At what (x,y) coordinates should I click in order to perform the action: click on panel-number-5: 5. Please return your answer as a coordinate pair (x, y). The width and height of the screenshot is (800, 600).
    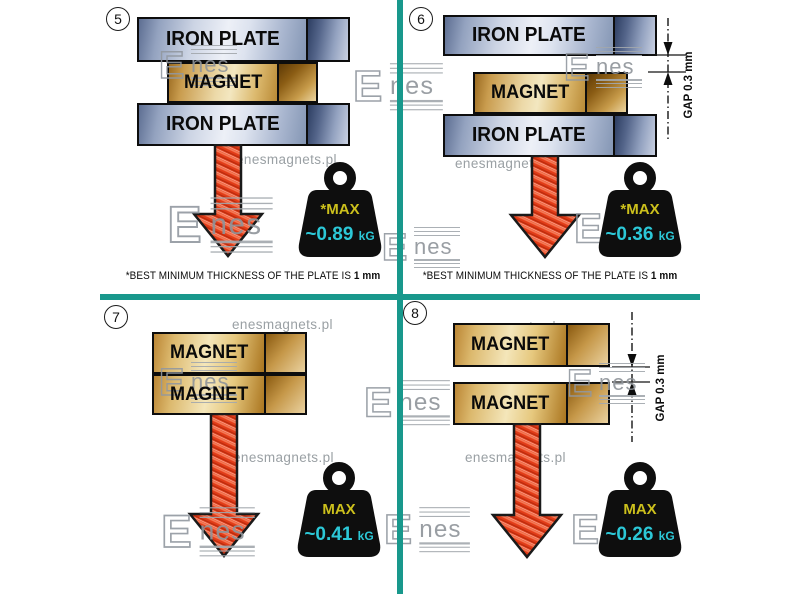
    Looking at the image, I should click on (118, 19).